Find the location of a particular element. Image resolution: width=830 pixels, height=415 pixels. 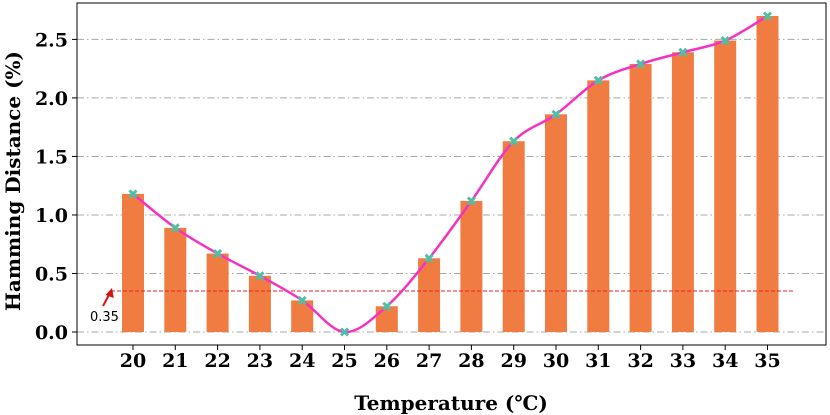

x-tick-label: 21 is located at coordinates (175, 361).